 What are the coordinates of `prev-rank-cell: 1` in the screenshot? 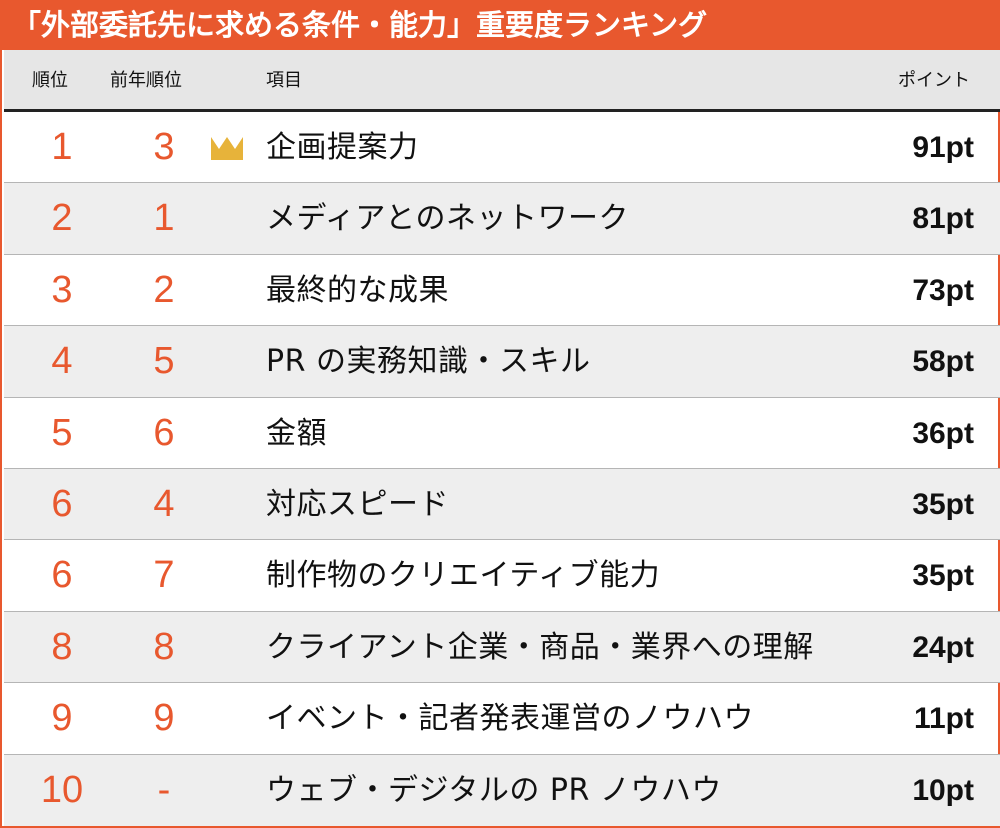 It's located at (164, 218).